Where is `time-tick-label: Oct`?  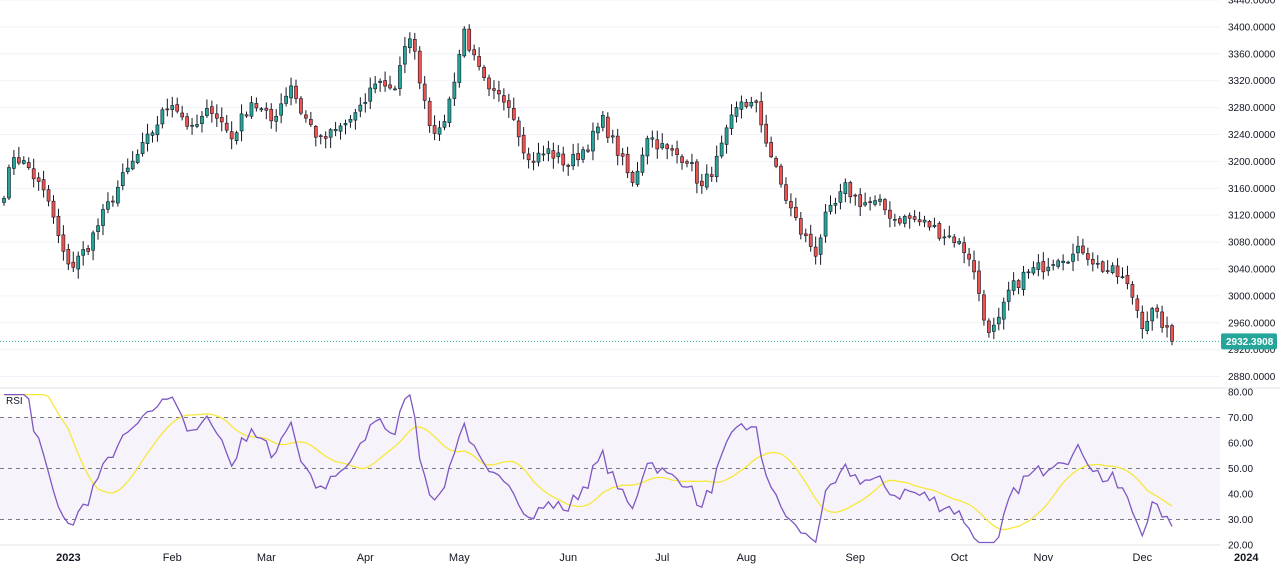 time-tick-label: Oct is located at coordinates (959, 558).